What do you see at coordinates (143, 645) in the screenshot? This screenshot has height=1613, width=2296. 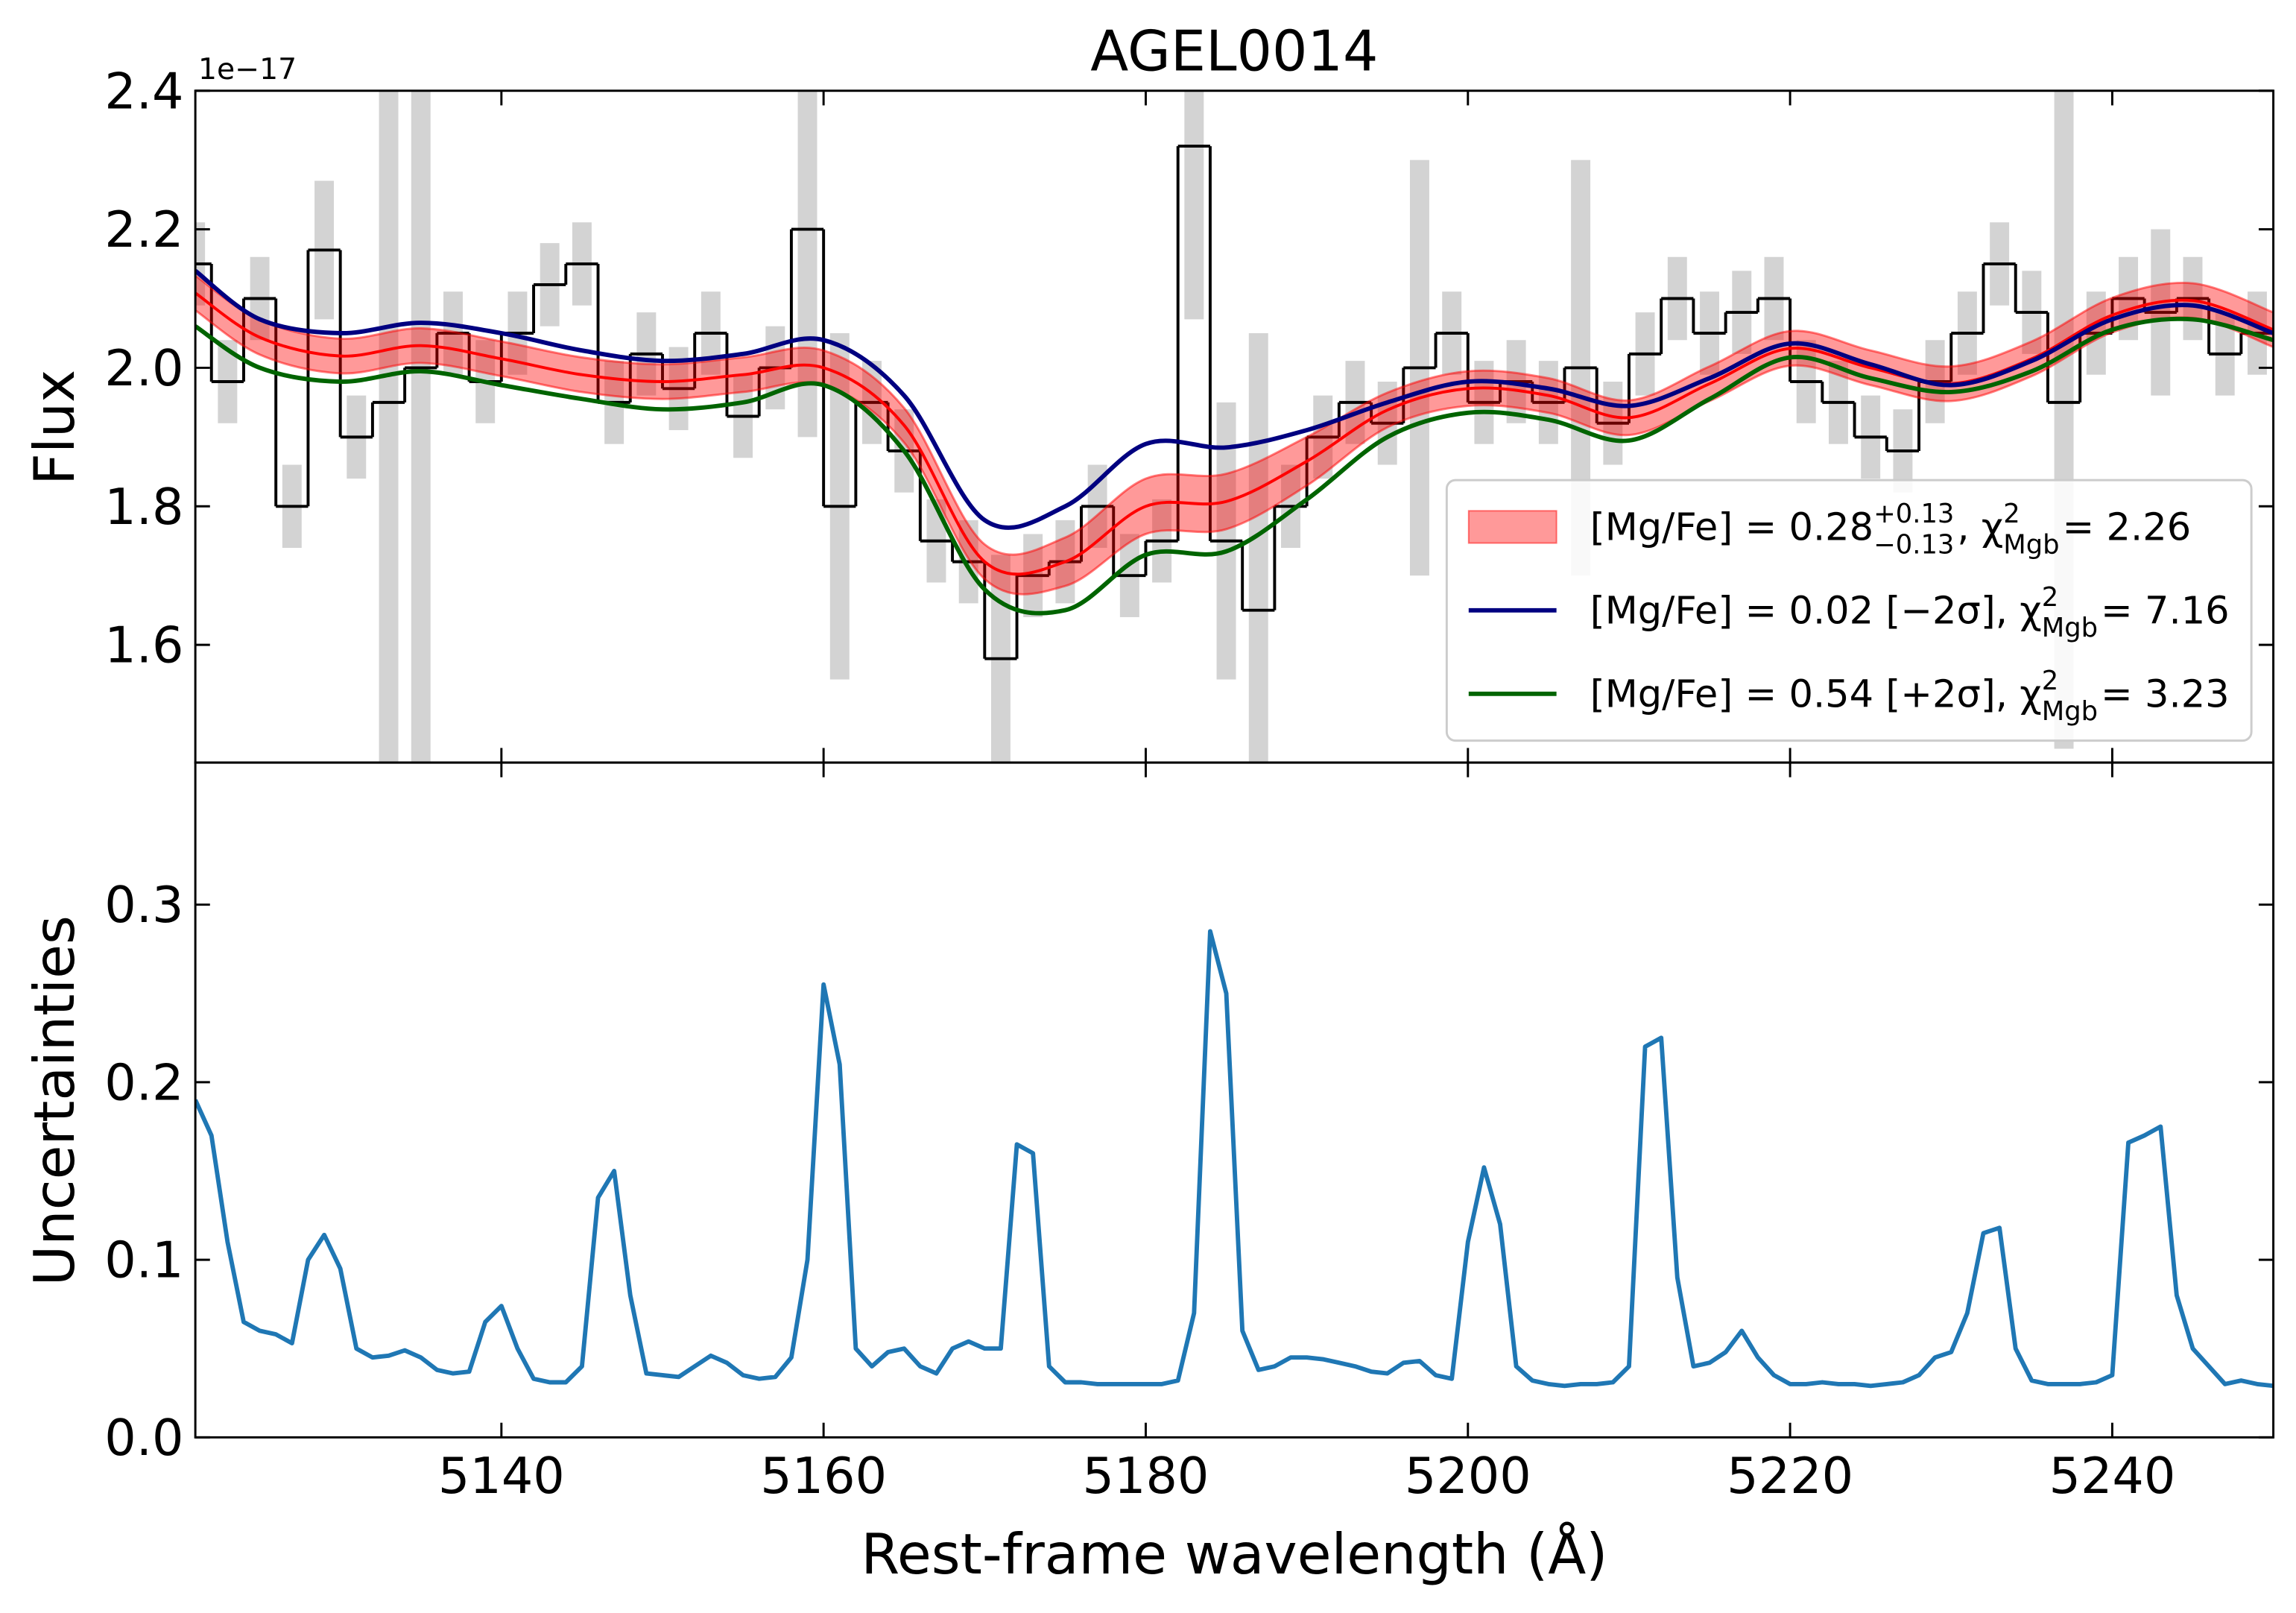 I see `y-tick-label: 1.6` at bounding box center [143, 645].